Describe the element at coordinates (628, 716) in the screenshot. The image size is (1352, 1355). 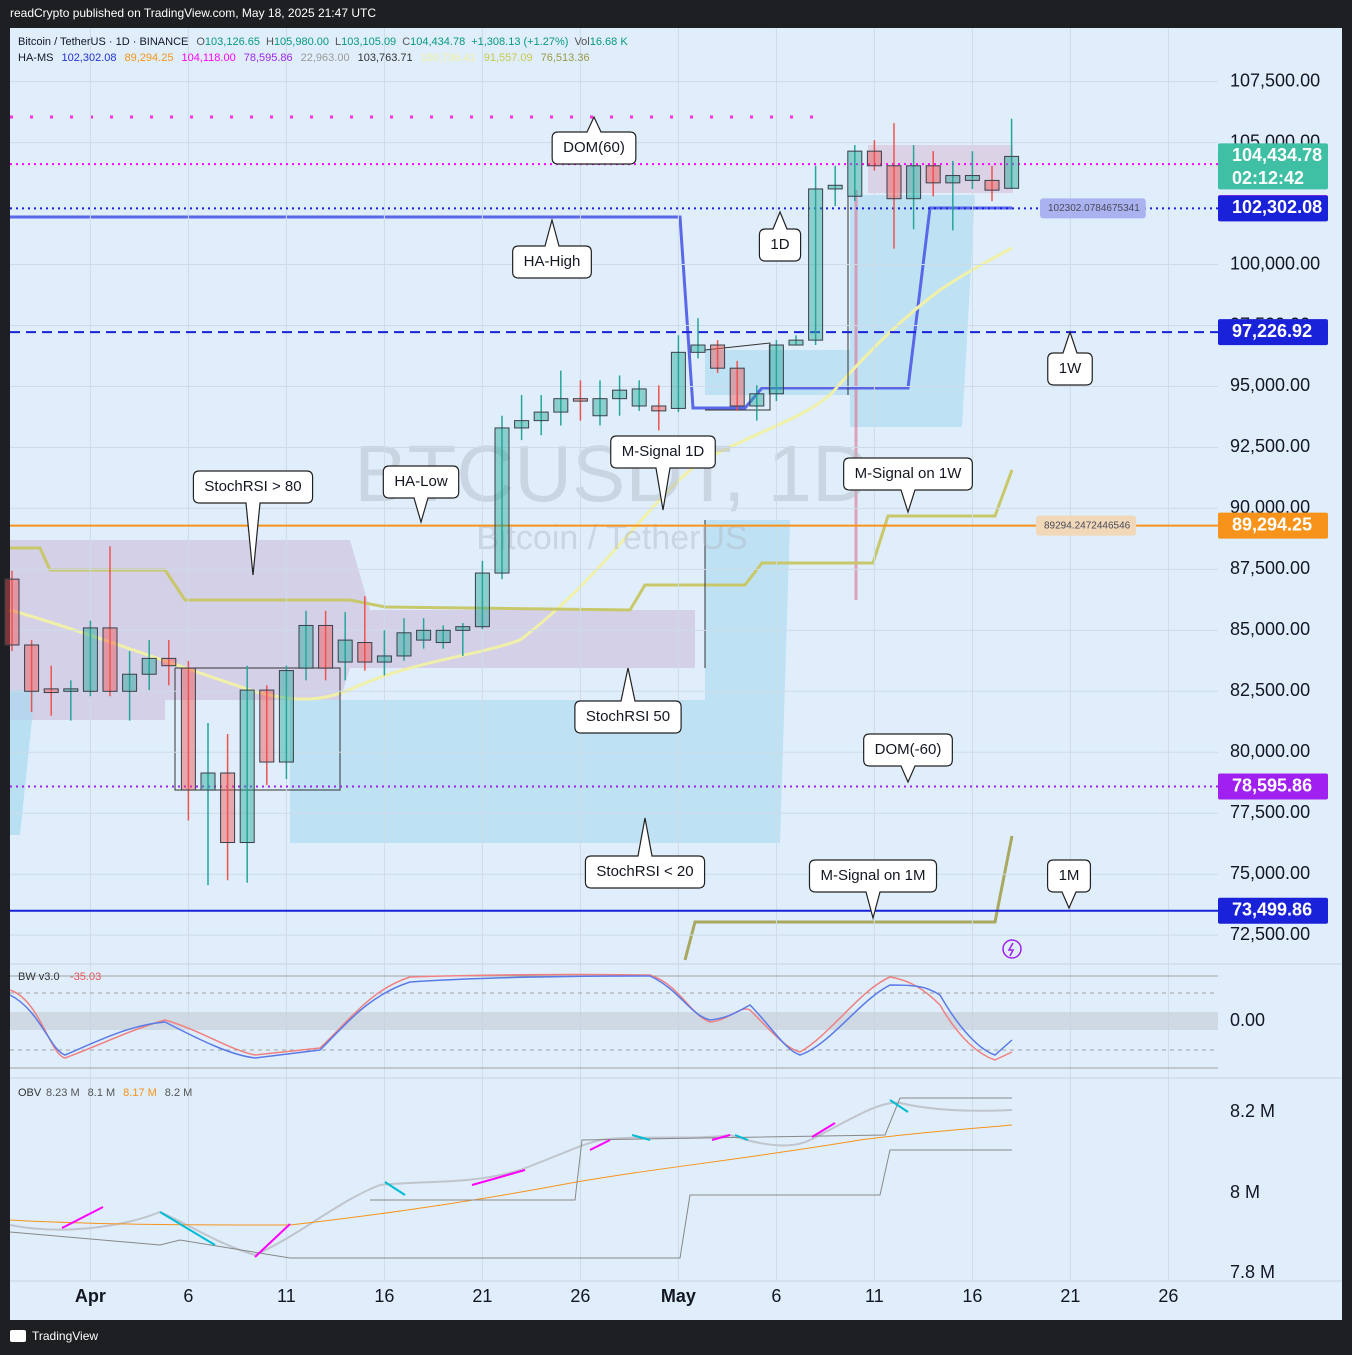
I see `callout-label: StochRSI 50` at that location.